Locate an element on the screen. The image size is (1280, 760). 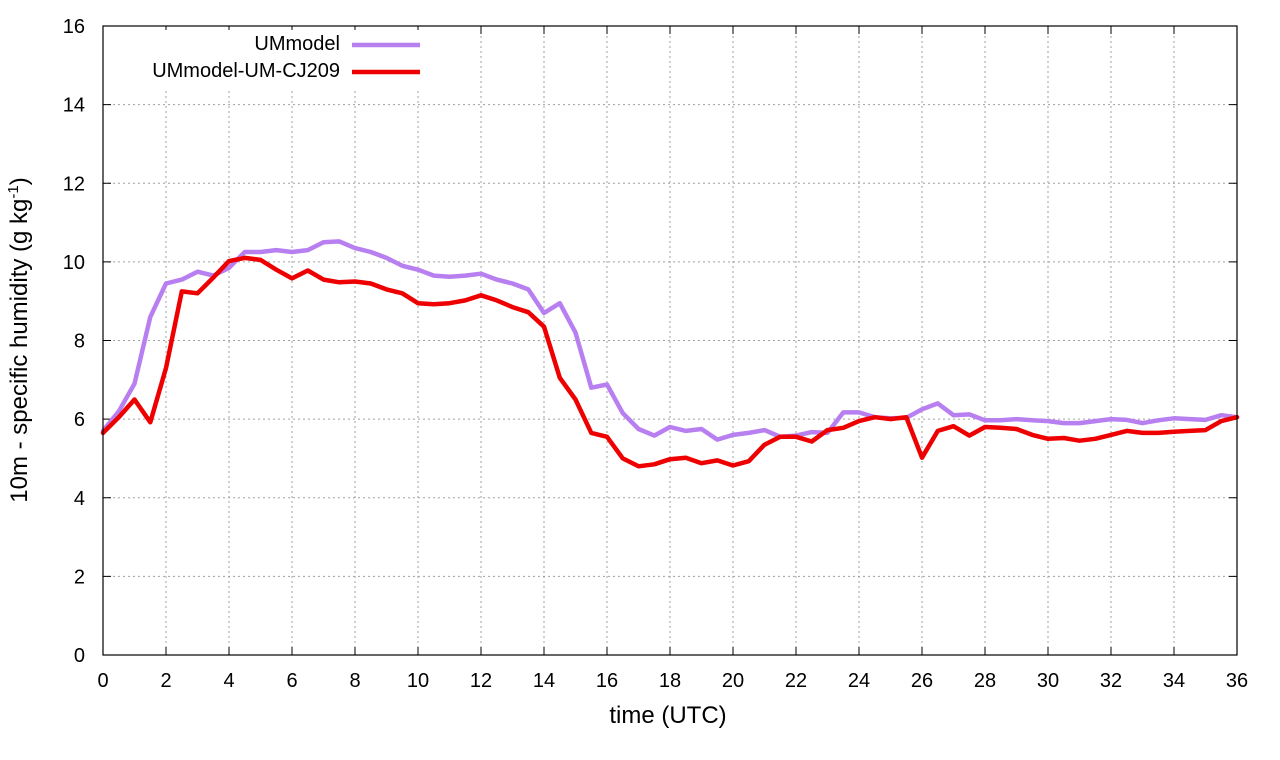
legend-label-ummodel: UMmodel is located at coordinates (297, 44).